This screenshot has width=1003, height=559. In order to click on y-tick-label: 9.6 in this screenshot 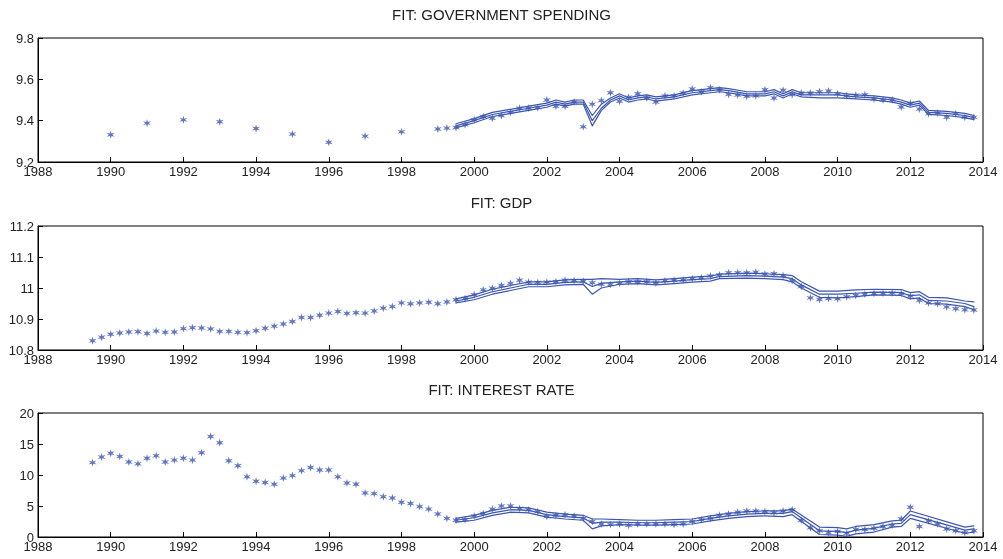, I will do `click(24, 79)`.